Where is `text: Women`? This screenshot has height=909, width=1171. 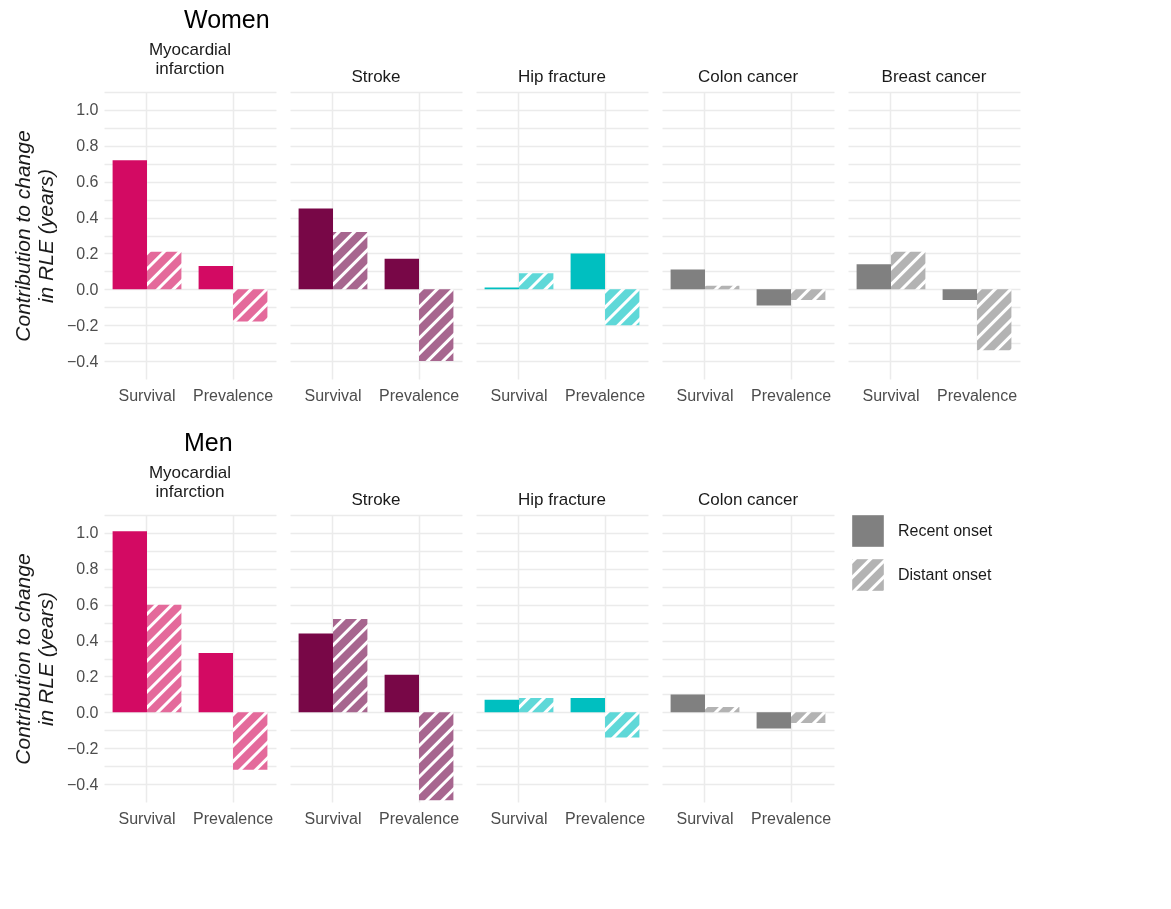 text: Women is located at coordinates (227, 19).